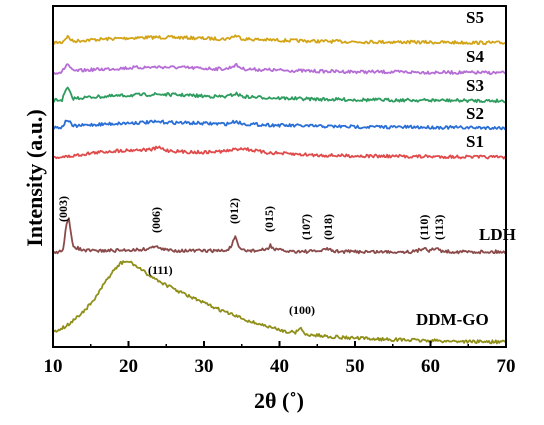 The height and width of the screenshot is (425, 544). What do you see at coordinates (128, 366) in the screenshot?
I see `x-tick-label: 20` at bounding box center [128, 366].